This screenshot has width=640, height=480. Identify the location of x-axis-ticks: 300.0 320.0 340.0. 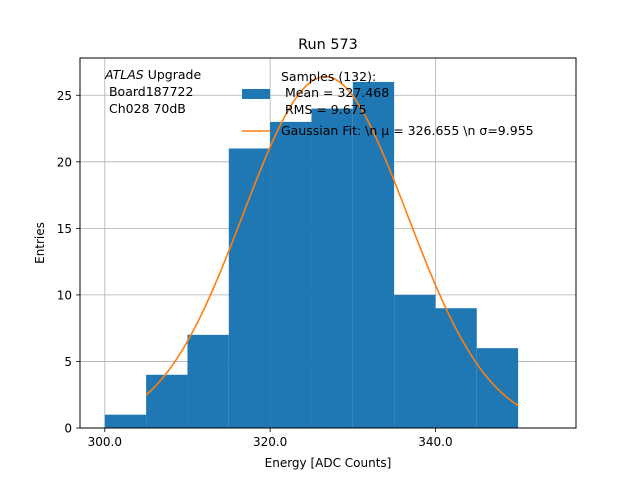
(270, 438).